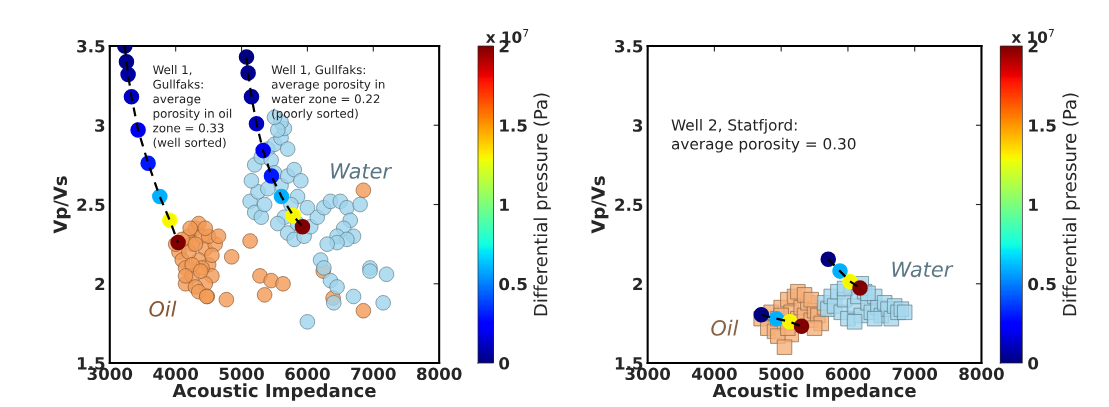  I want to click on annotation: Well 1, Gullfaks: average porosity in water zone = 0.22 (poorly sorted), so click(328, 93).